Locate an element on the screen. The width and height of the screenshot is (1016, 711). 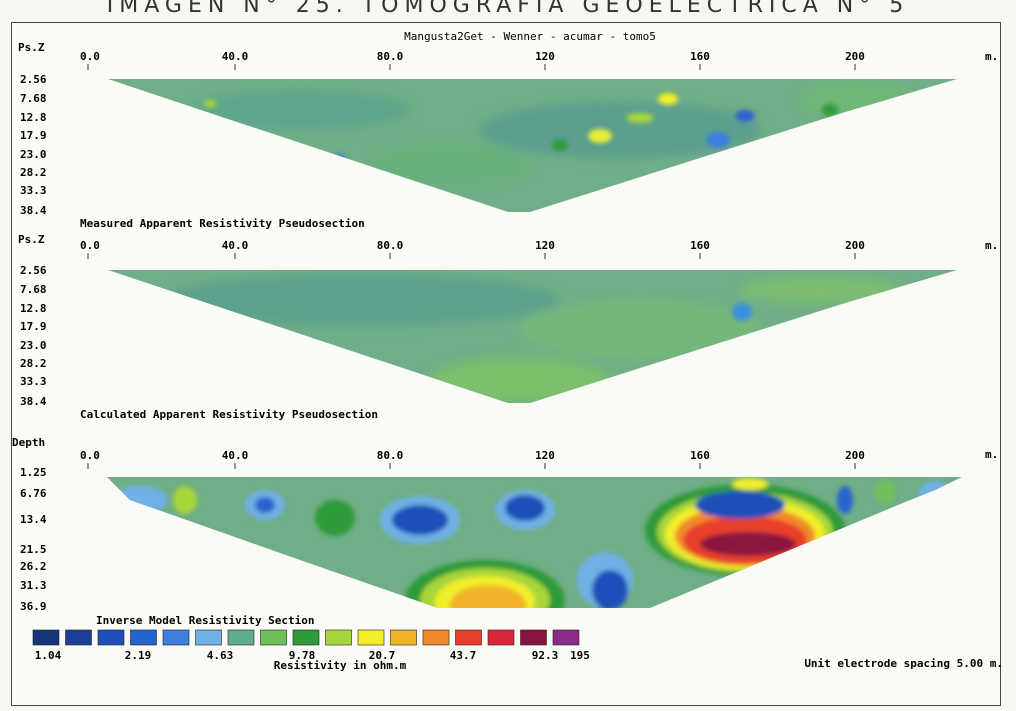
colorscale-label: 4.63 is located at coordinates (220, 655).